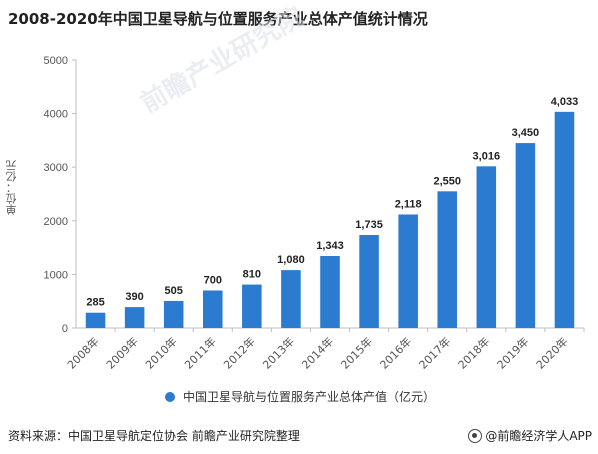  Describe the element at coordinates (395, 352) in the screenshot. I see `x-tick-label: 2016年` at that location.